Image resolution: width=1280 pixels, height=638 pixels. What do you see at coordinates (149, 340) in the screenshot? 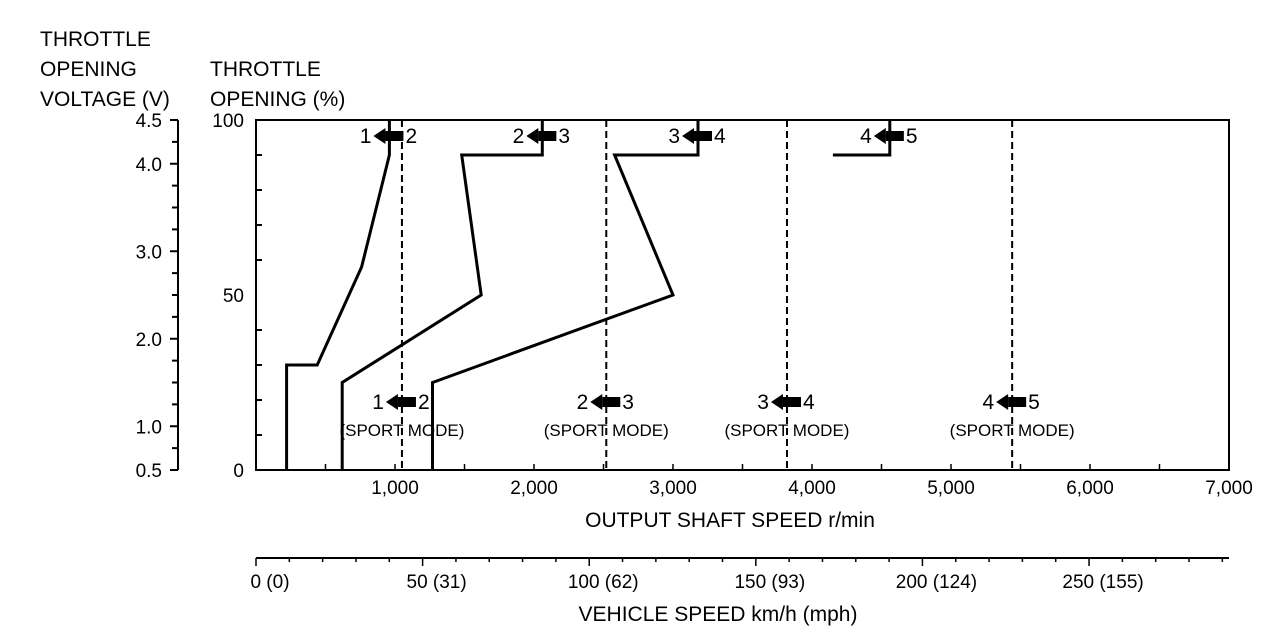
I see `voltage-tick-label: 2.0` at bounding box center [149, 340].